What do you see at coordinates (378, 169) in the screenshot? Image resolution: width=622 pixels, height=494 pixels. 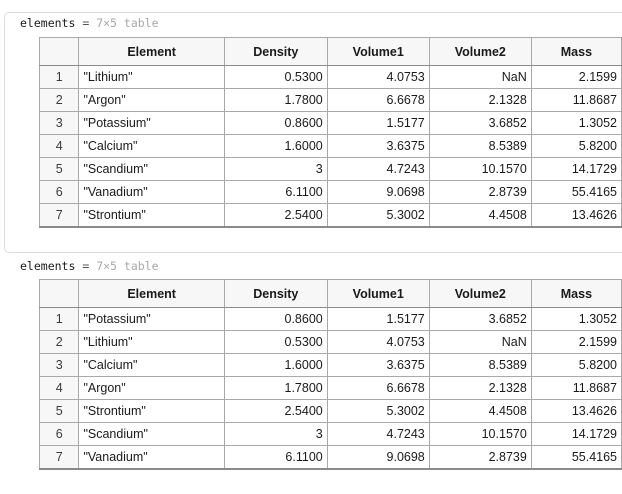 I see `cell-volume1: 4.7243` at bounding box center [378, 169].